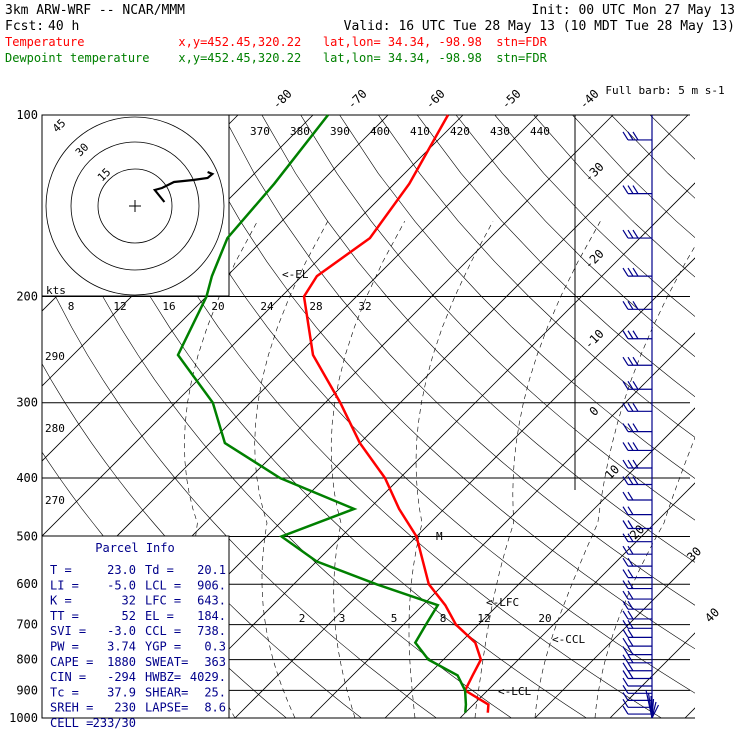 Image resolution: width=740 pixels, height=740 pixels. Describe the element at coordinates (267, 306) in the screenshot. I see `hodograph-speed-label: 24` at that location.